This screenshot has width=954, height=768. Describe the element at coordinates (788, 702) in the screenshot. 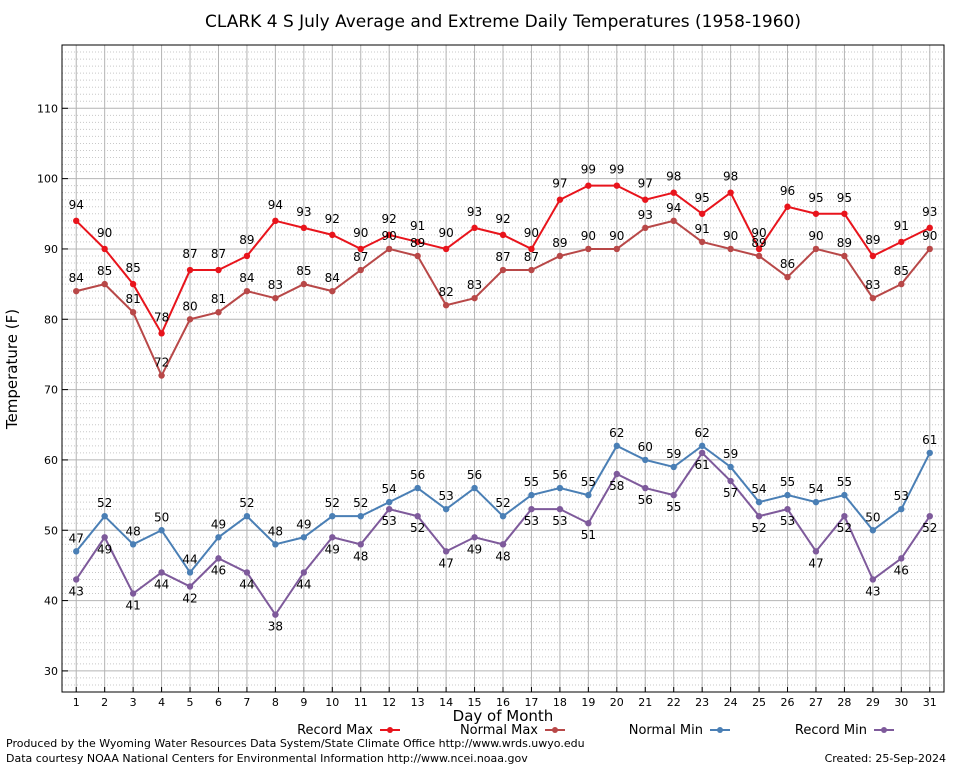

I see `x-tick-label: 26` at that location.